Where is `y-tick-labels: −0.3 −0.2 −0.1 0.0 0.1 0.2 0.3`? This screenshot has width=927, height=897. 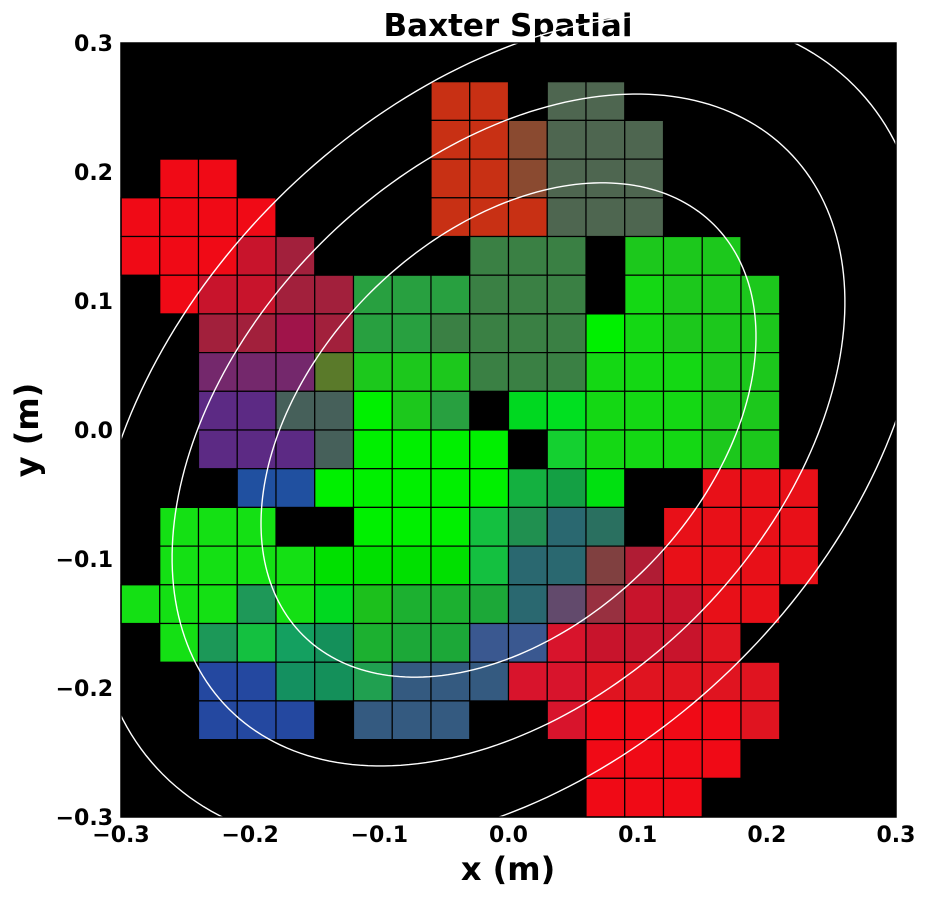 y-tick-labels: −0.3 −0.2 −0.1 0.0 0.1 0.2 0.3 is located at coordinates (84, 431).